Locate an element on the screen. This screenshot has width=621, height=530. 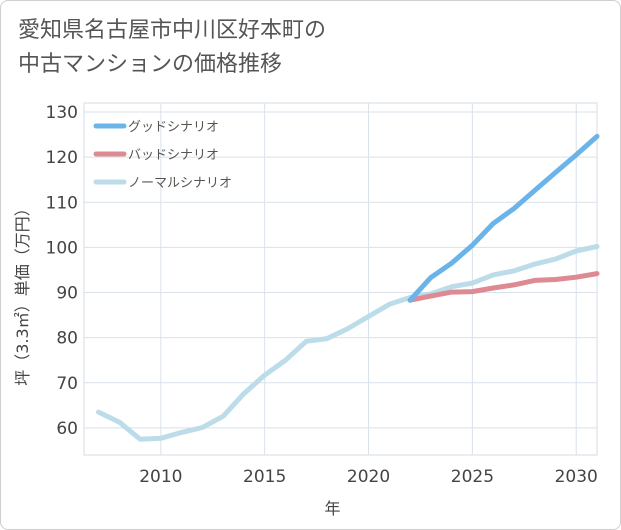
y-tick-label: 80 is located at coordinates (67, 339).